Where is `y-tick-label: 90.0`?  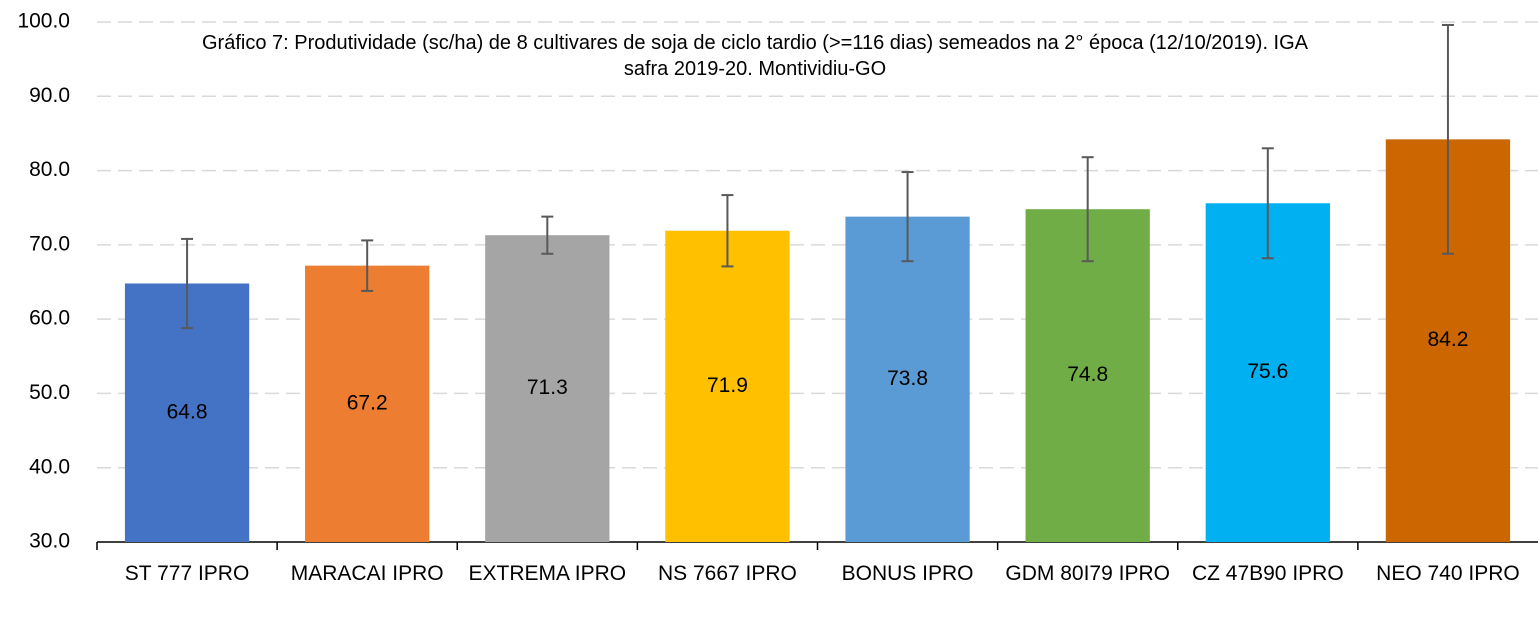 y-tick-label: 90.0 is located at coordinates (49, 95).